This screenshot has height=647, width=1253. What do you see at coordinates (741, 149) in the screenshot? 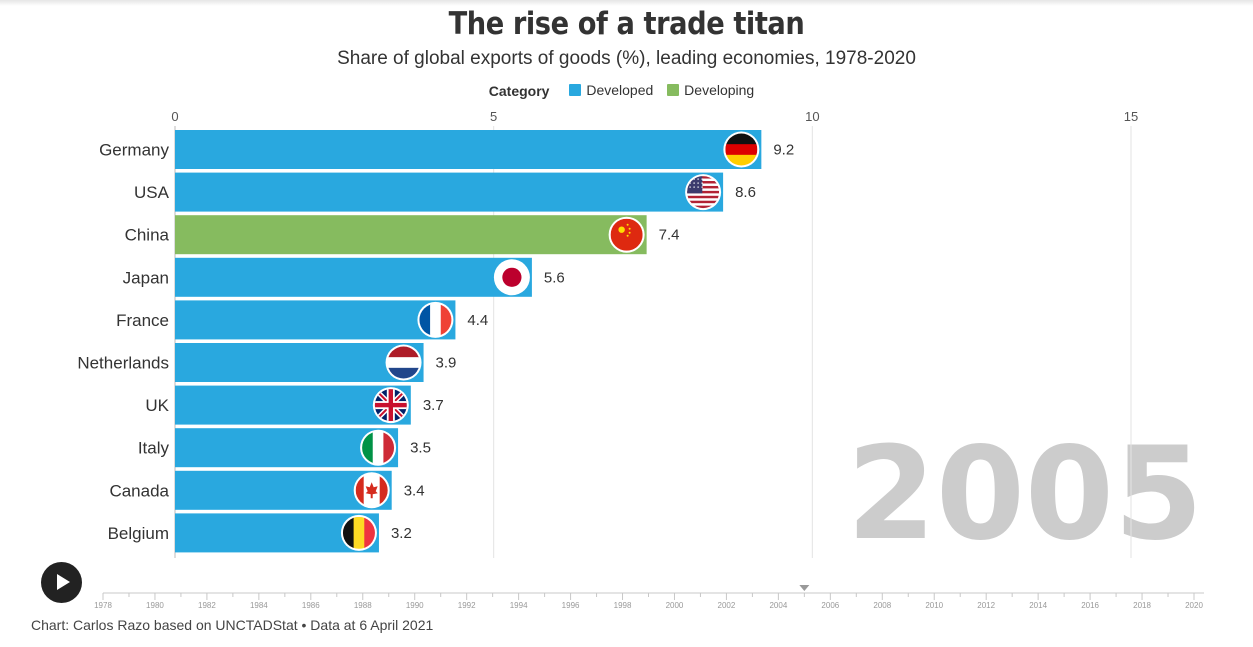
I see `germany-flag-icon` at bounding box center [741, 149].